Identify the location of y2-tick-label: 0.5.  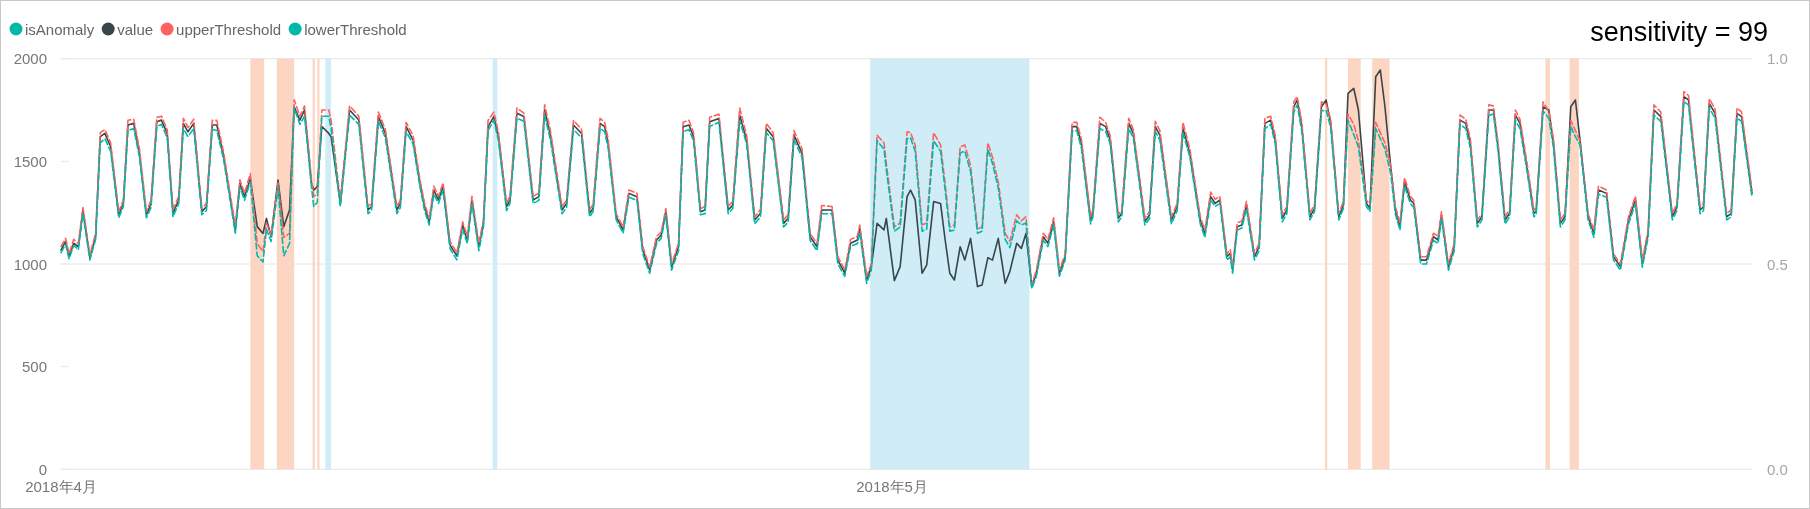
(1777, 264).